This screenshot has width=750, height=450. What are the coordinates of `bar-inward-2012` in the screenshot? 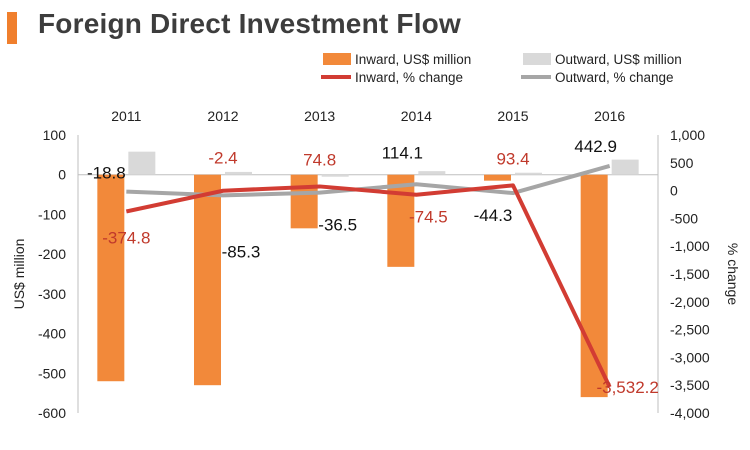 It's located at (207, 280).